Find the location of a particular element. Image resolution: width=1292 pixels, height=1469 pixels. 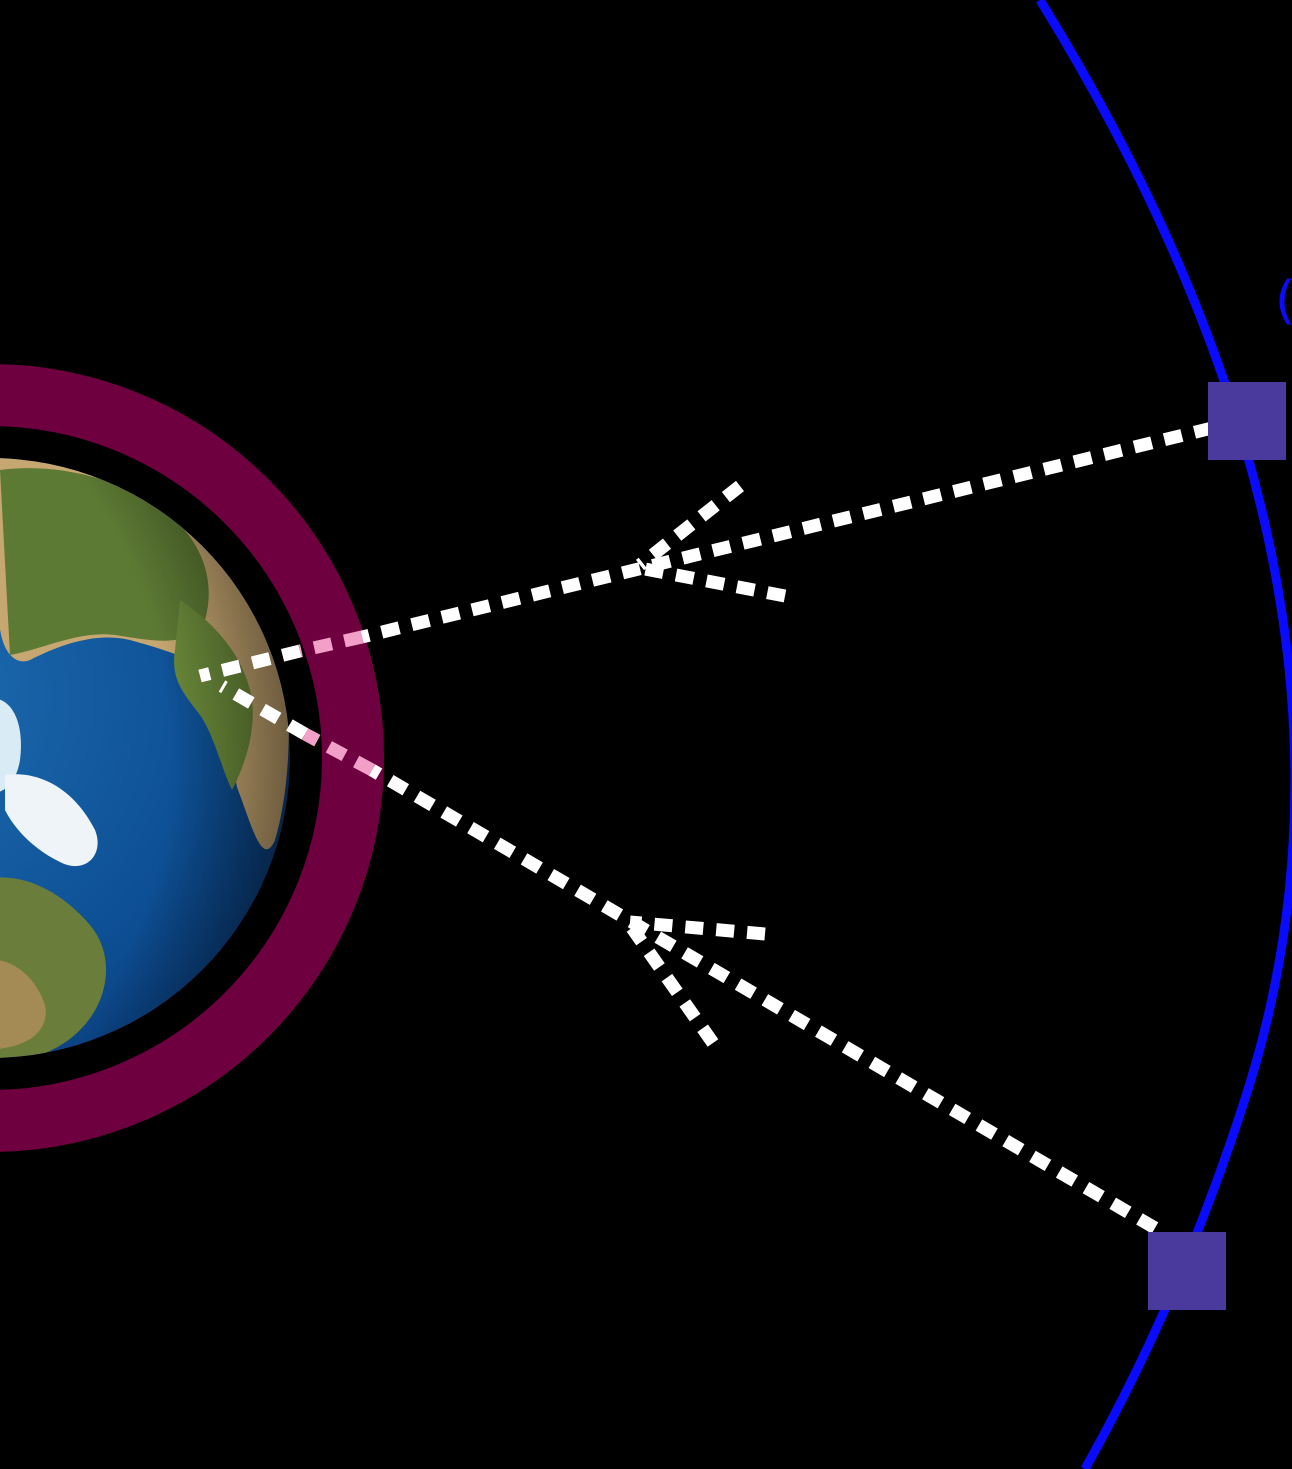

arrow-upper-top is located at coordinates (690, 525).